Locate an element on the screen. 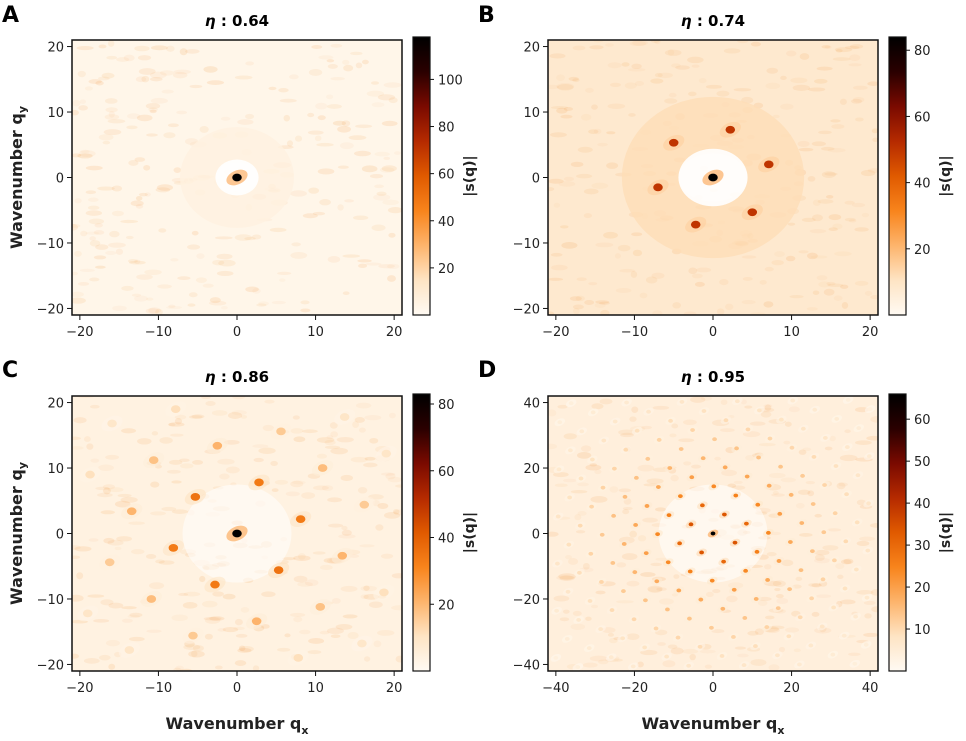 The height and width of the screenshot is (741, 966). colorbar-tick-label: 40 is located at coordinates (446, 222).